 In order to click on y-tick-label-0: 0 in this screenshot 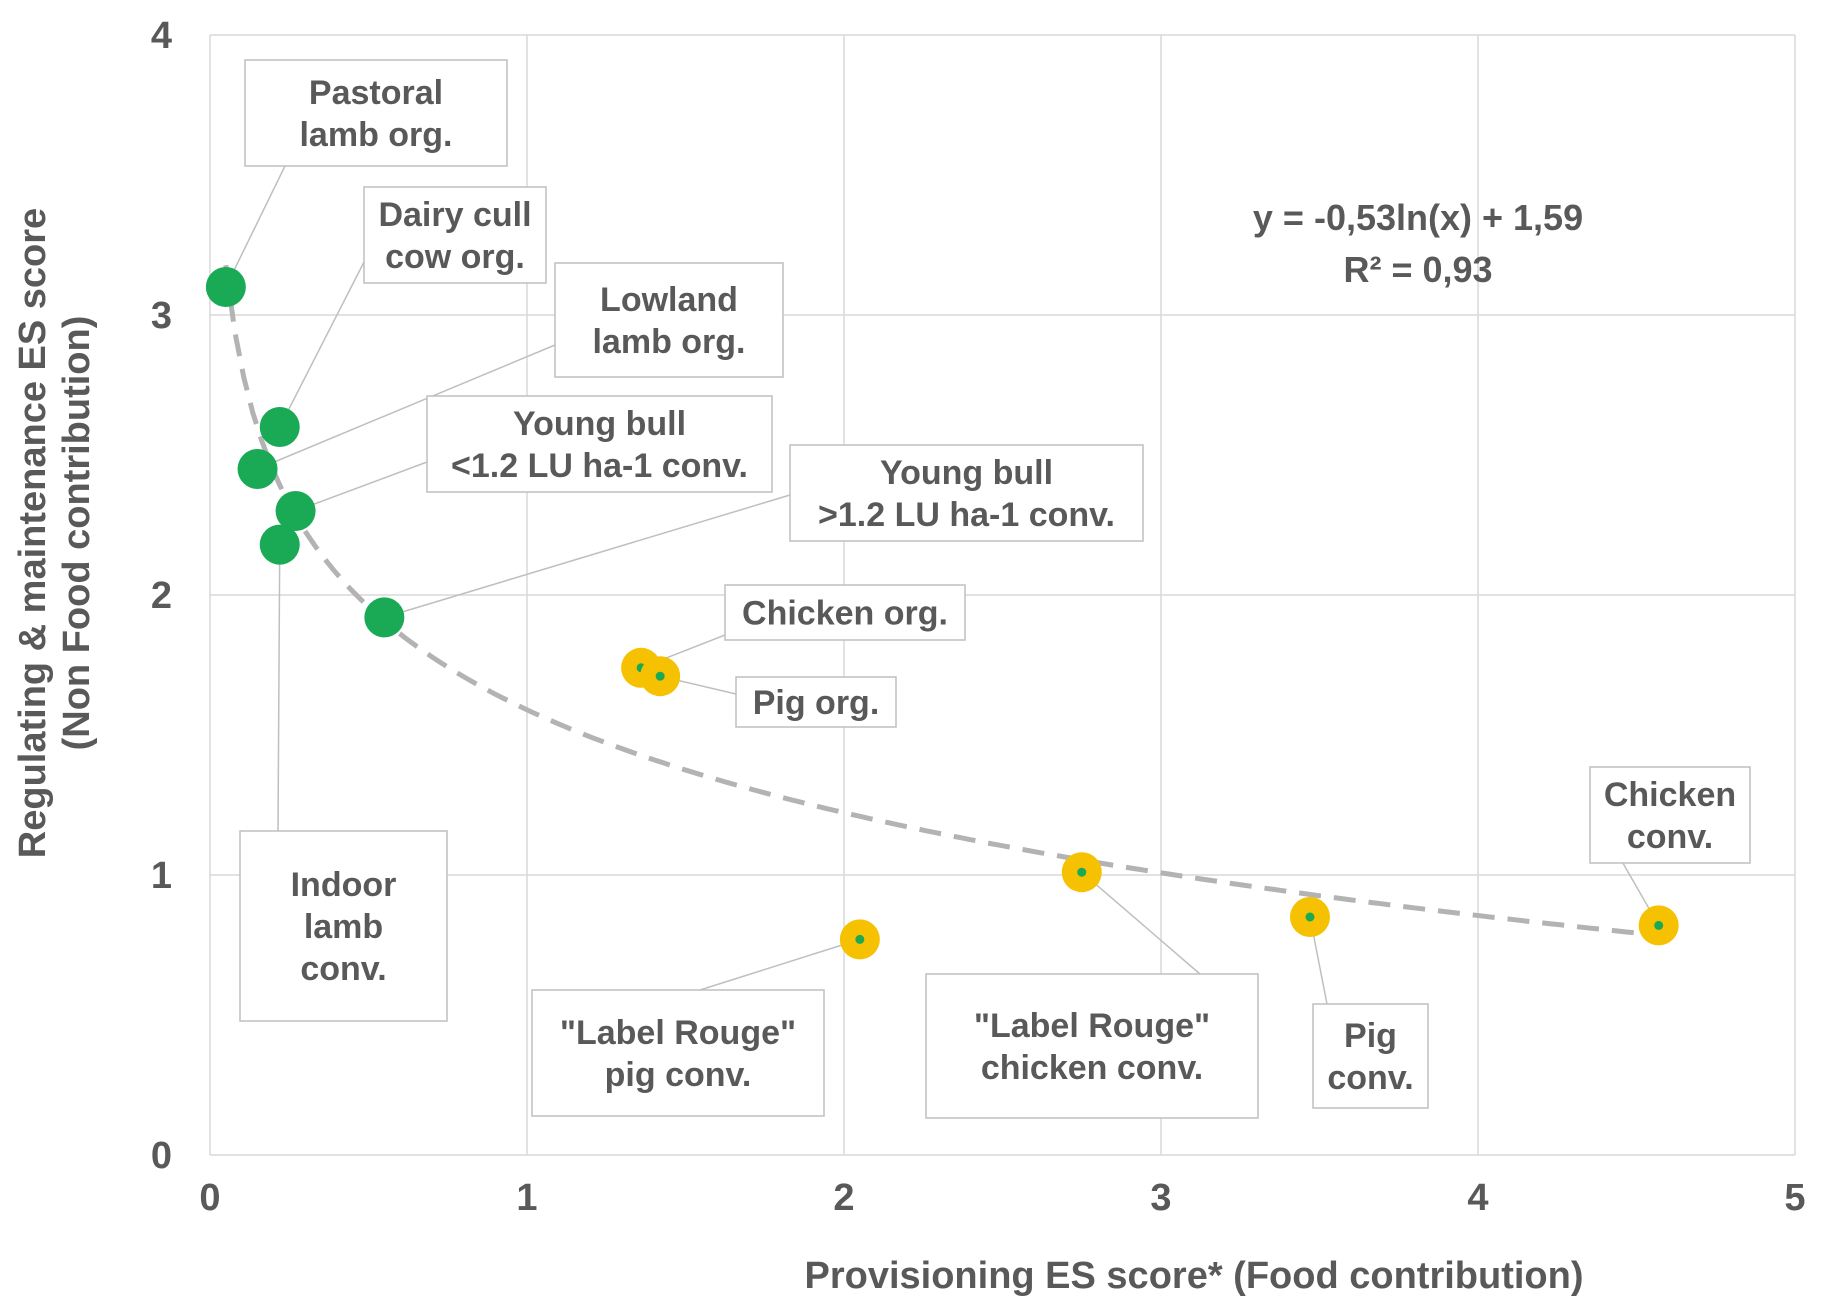, I will do `click(161, 1156)`.